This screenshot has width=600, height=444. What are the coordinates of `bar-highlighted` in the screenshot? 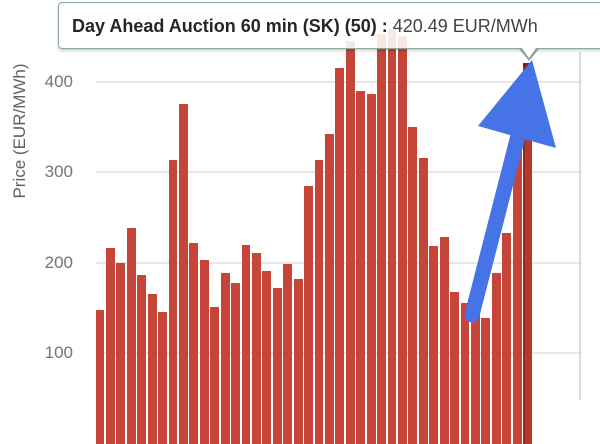 It's located at (527, 253).